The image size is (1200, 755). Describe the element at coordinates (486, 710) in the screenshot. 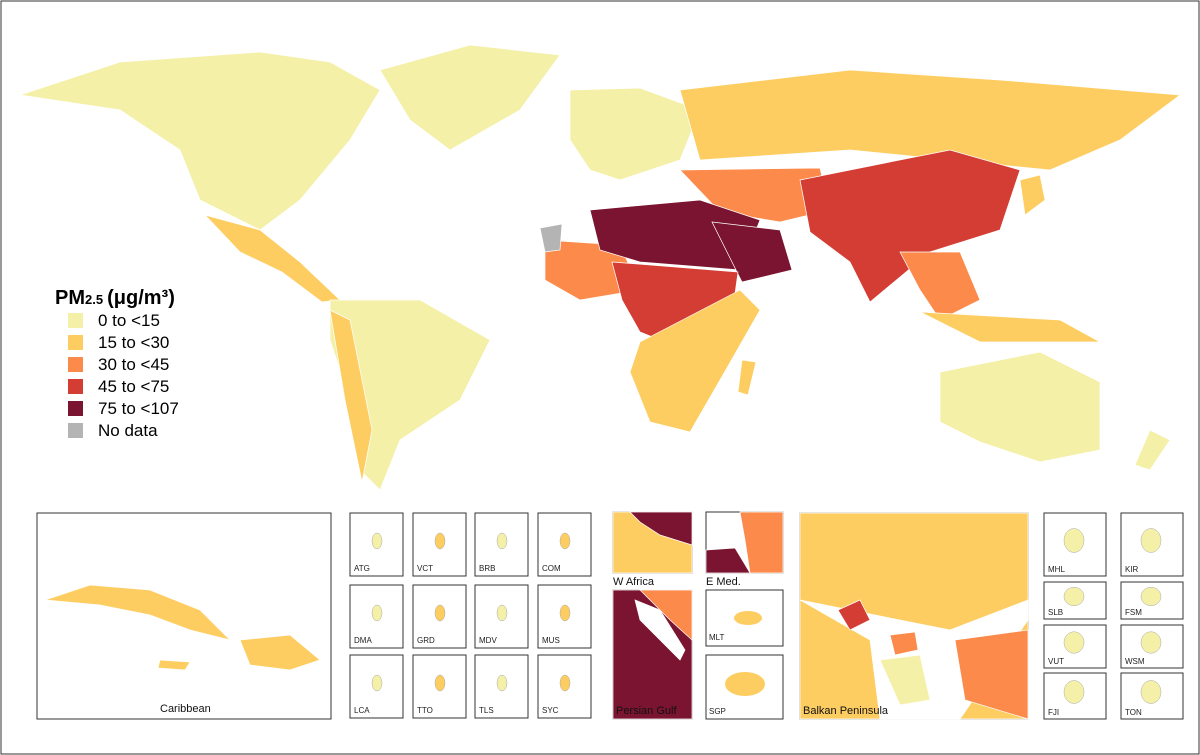

I see `inset-label: TLS` at that location.